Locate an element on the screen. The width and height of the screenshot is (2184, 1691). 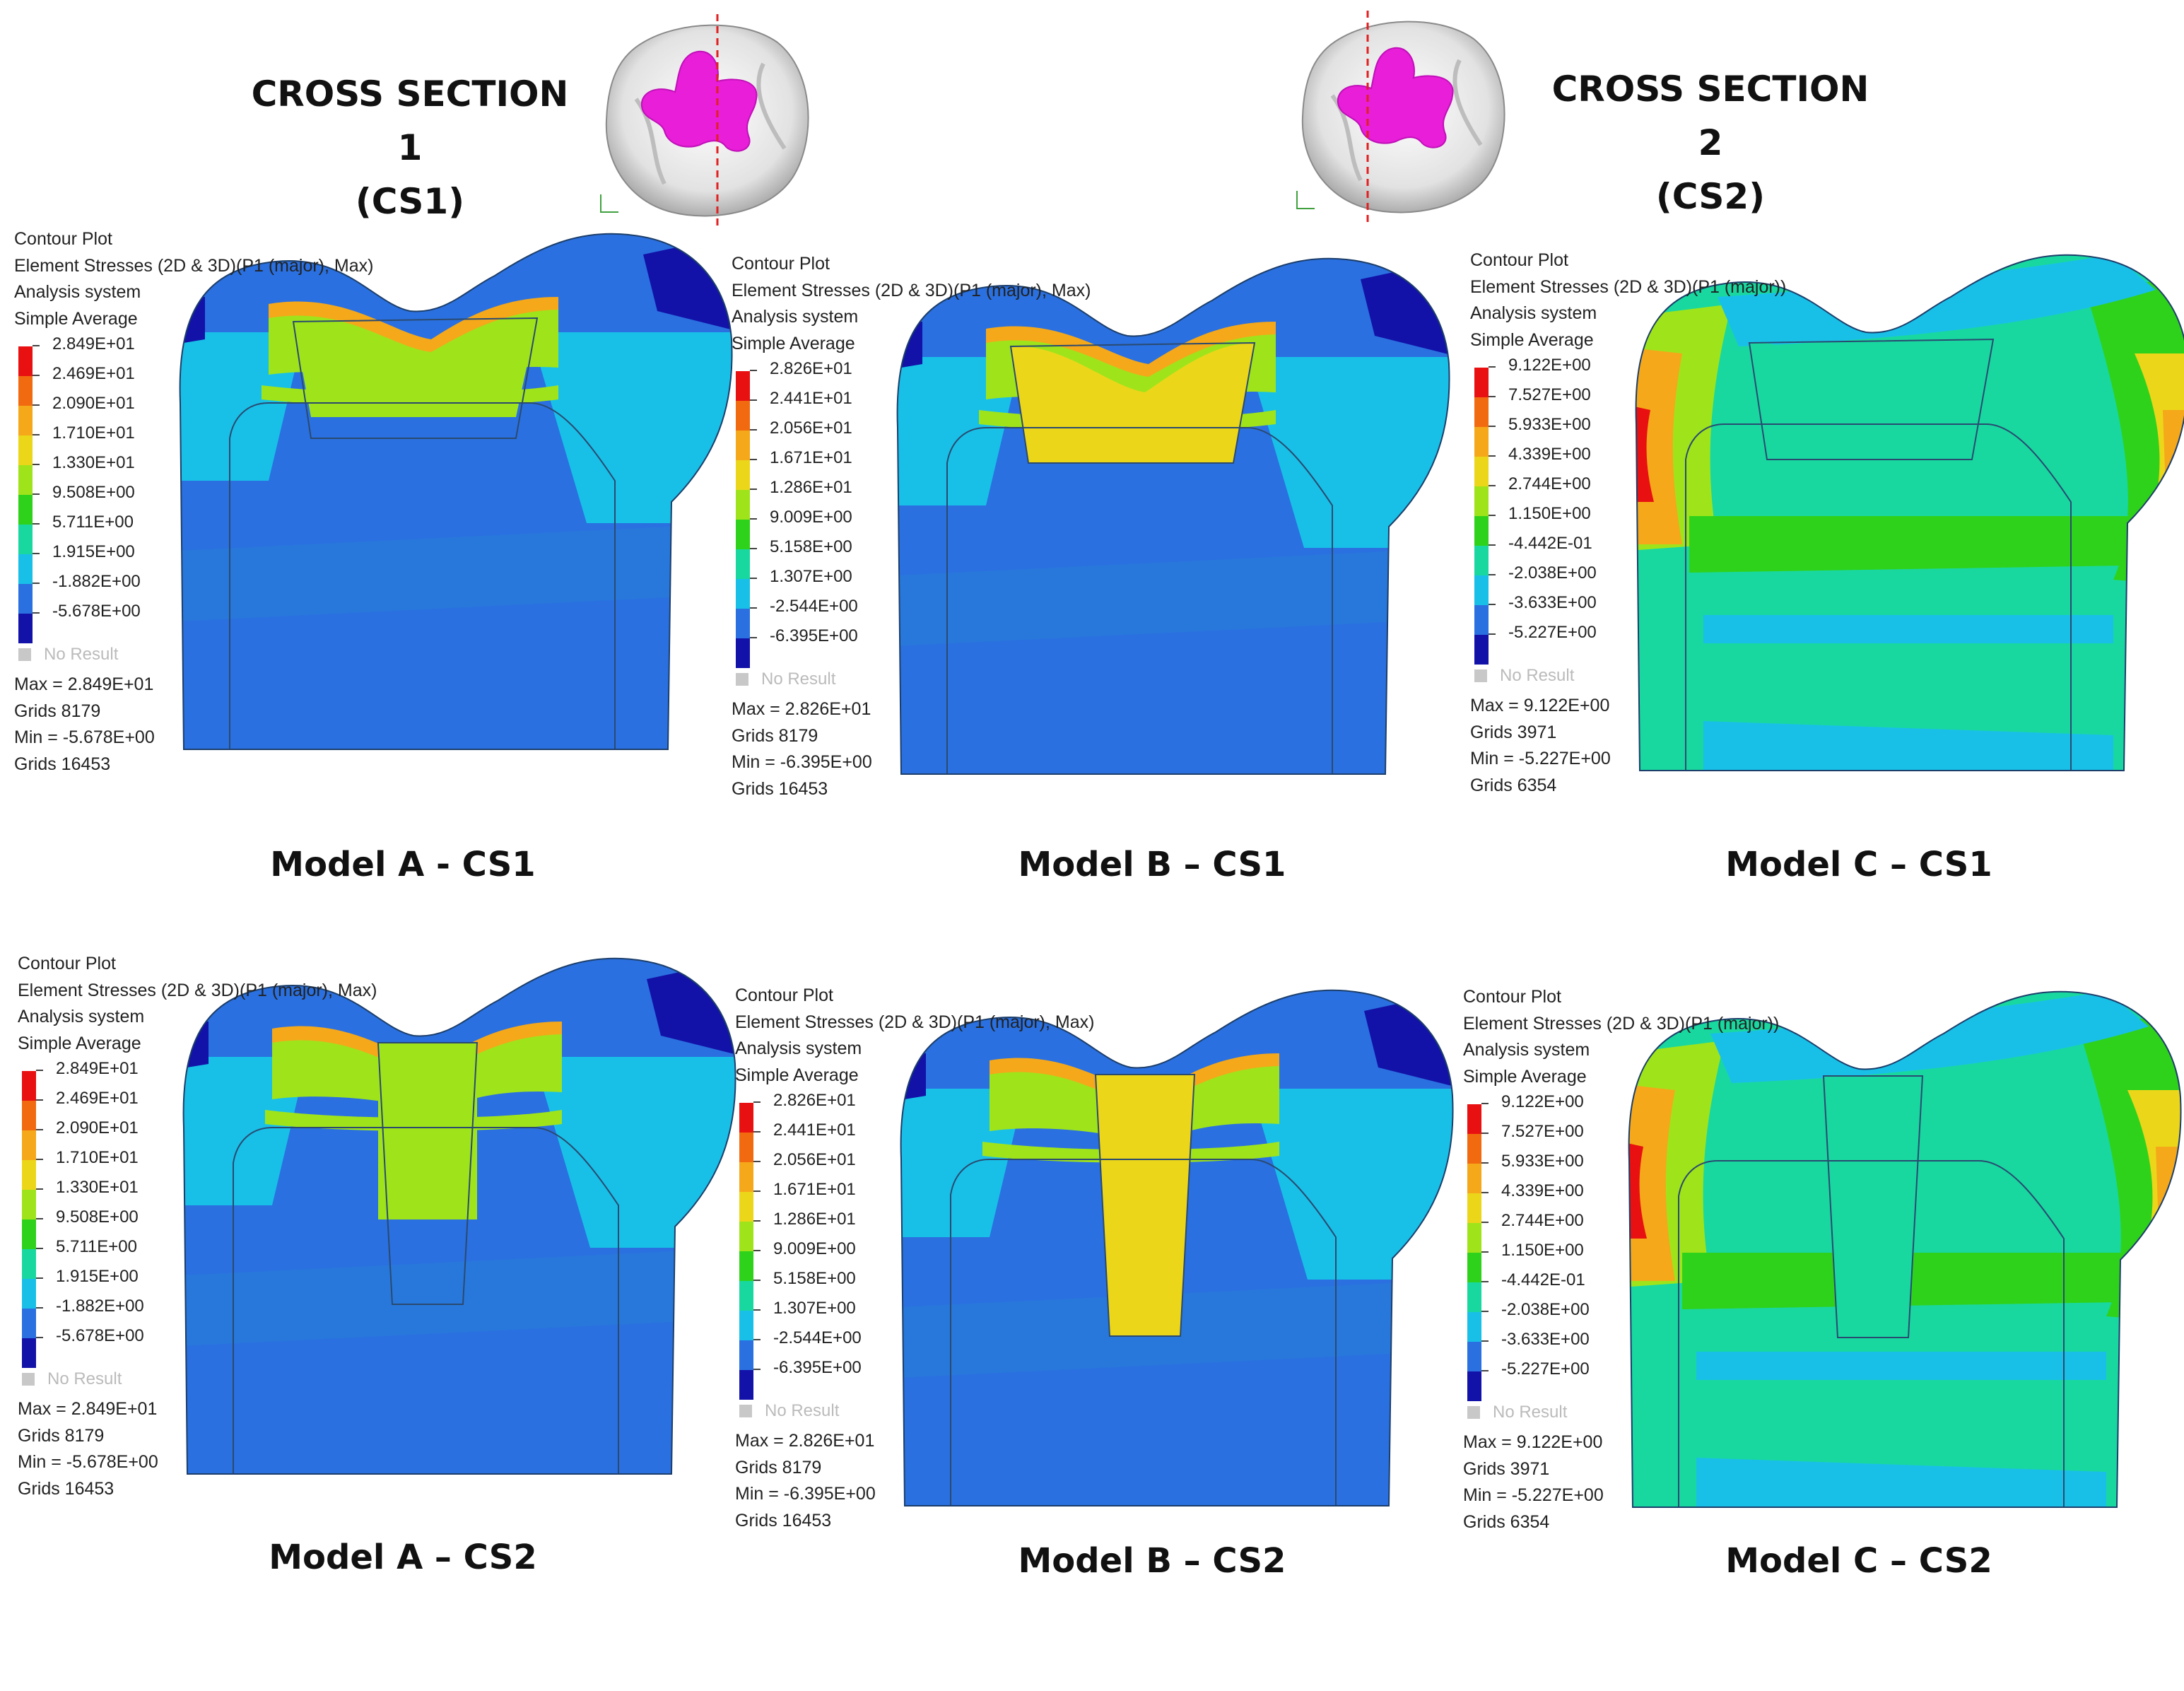
cs1-title-line2: (CS1) is located at coordinates (410, 201).